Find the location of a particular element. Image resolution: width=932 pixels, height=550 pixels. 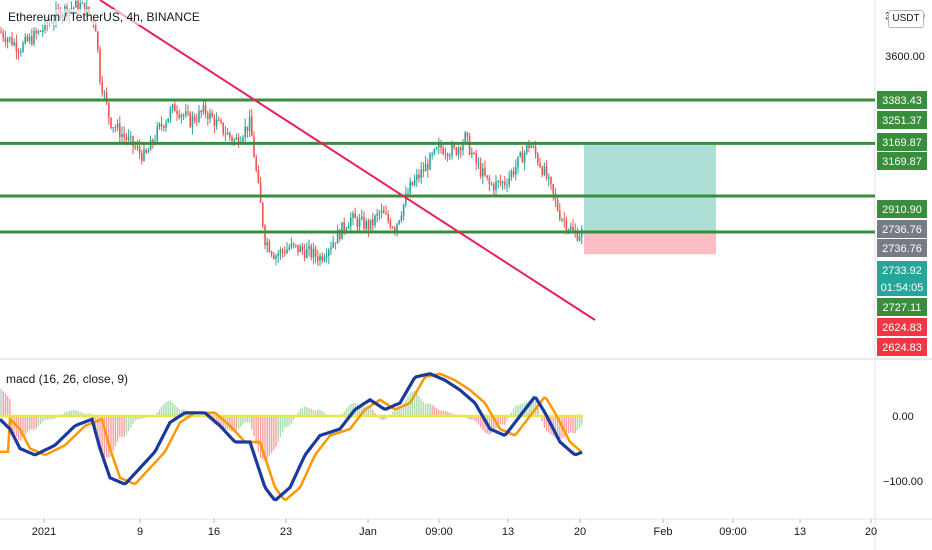

currency-button: USDT is located at coordinates (906, 19).